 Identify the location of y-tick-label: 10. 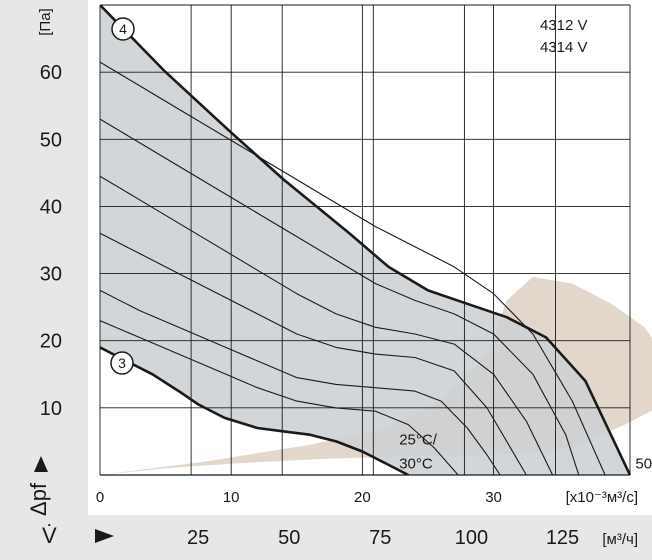
(51, 409).